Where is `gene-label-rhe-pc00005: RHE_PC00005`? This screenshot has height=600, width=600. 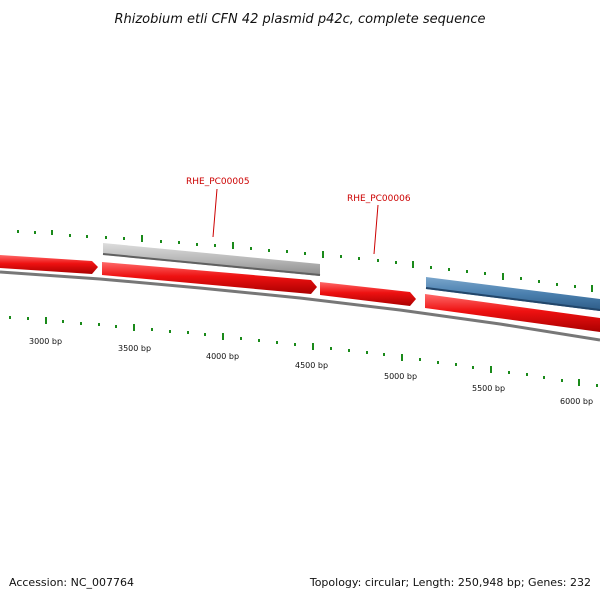 gene-label-rhe-pc00005: RHE_PC00005 is located at coordinates (218, 182).